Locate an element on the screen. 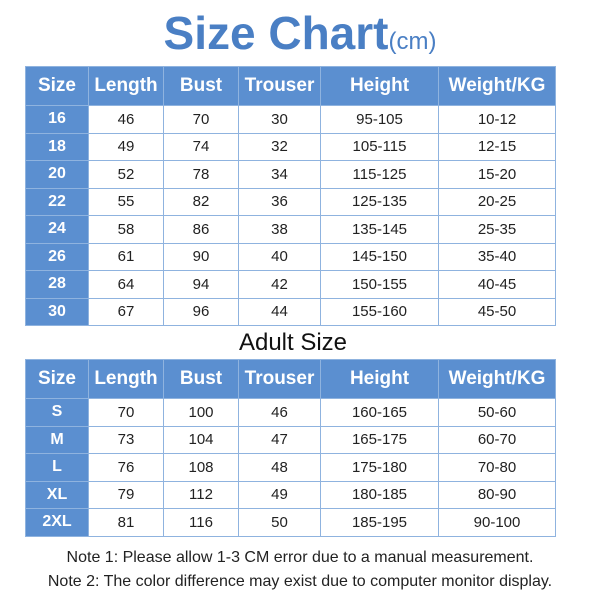  row: XL 79 112 49 180-185 80-90 is located at coordinates (290, 494).